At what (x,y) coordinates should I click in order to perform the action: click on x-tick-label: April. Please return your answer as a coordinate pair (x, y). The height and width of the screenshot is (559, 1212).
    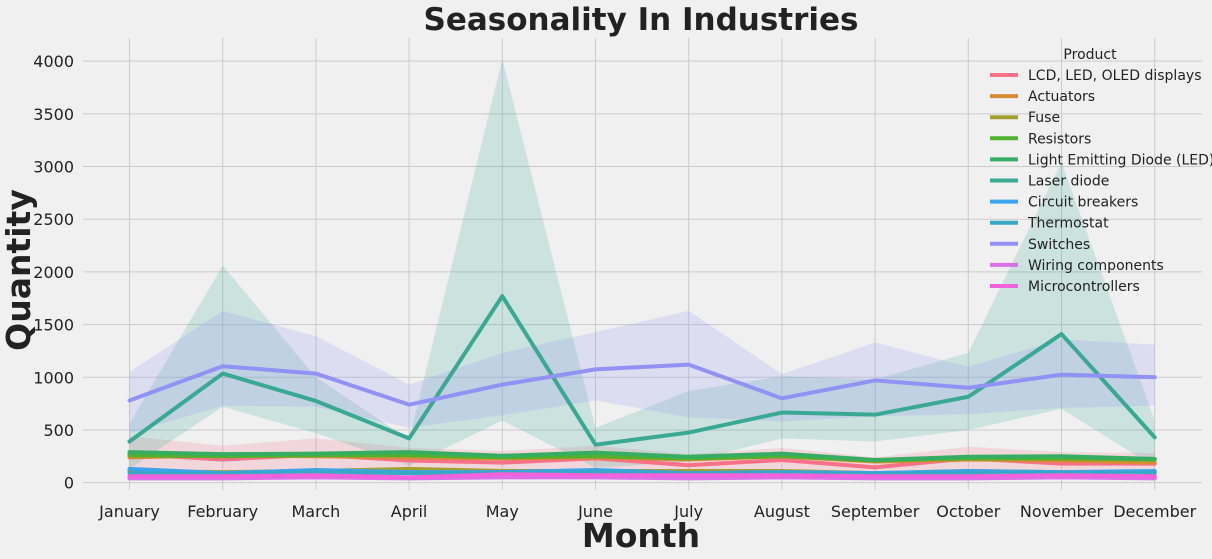
    Looking at the image, I should click on (409, 511).